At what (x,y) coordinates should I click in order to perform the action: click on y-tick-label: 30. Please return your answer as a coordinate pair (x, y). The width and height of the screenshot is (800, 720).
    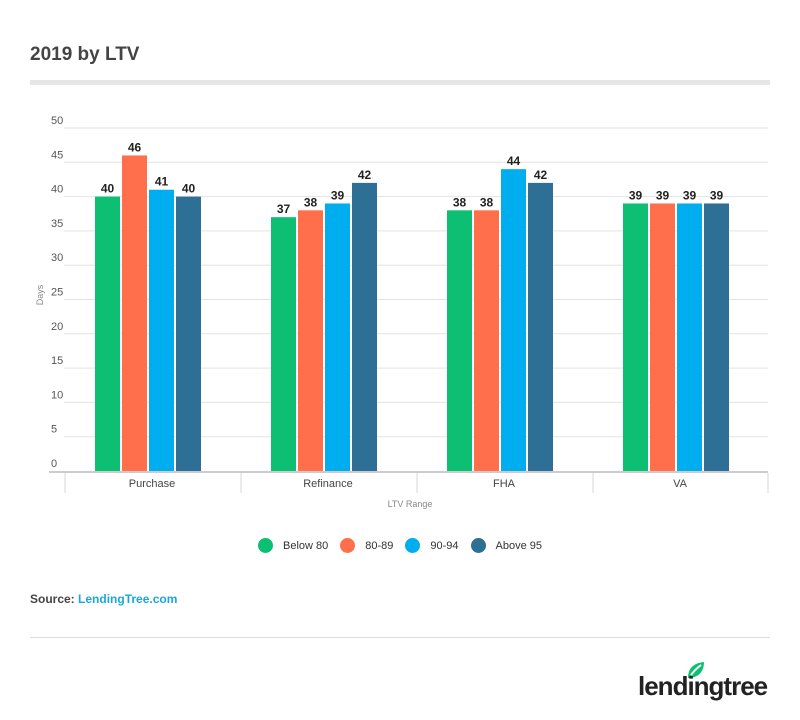
    Looking at the image, I should click on (57, 258).